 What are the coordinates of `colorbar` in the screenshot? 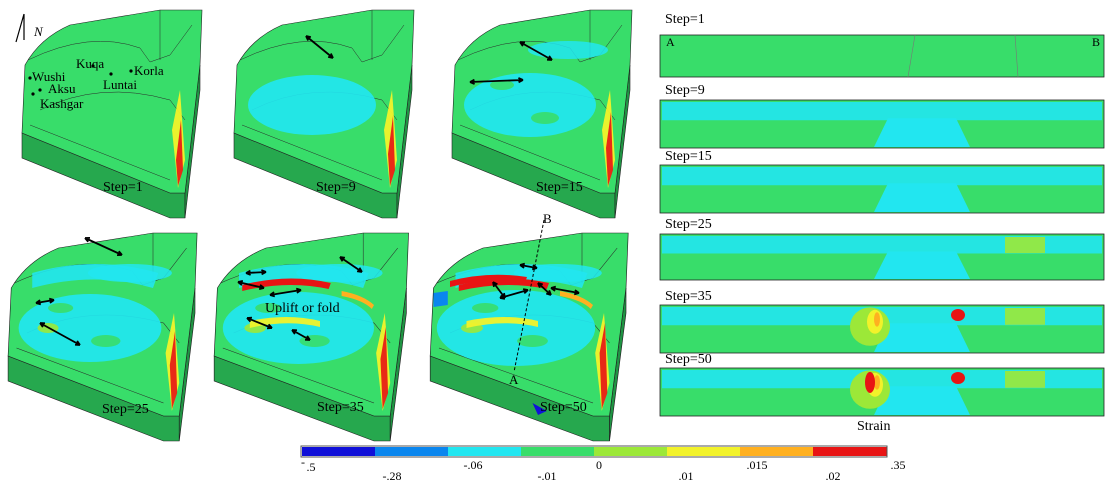 It's located at (594, 451).